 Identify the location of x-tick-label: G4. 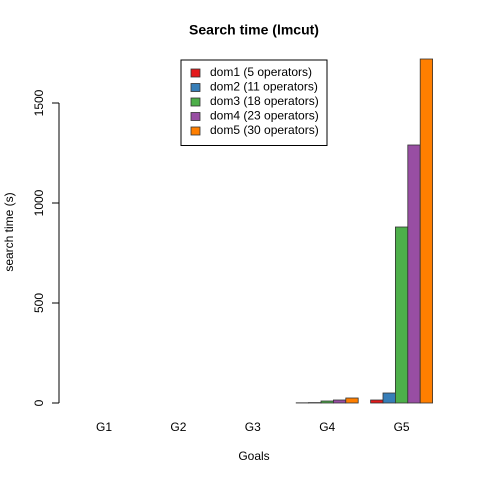
(327, 427).